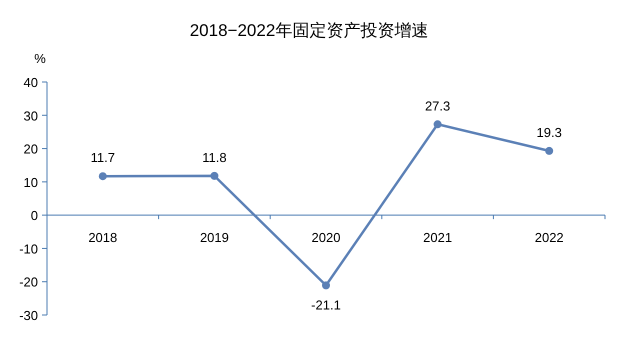  Describe the element at coordinates (214, 238) in the screenshot. I see `x-tick-label: 2019` at that location.